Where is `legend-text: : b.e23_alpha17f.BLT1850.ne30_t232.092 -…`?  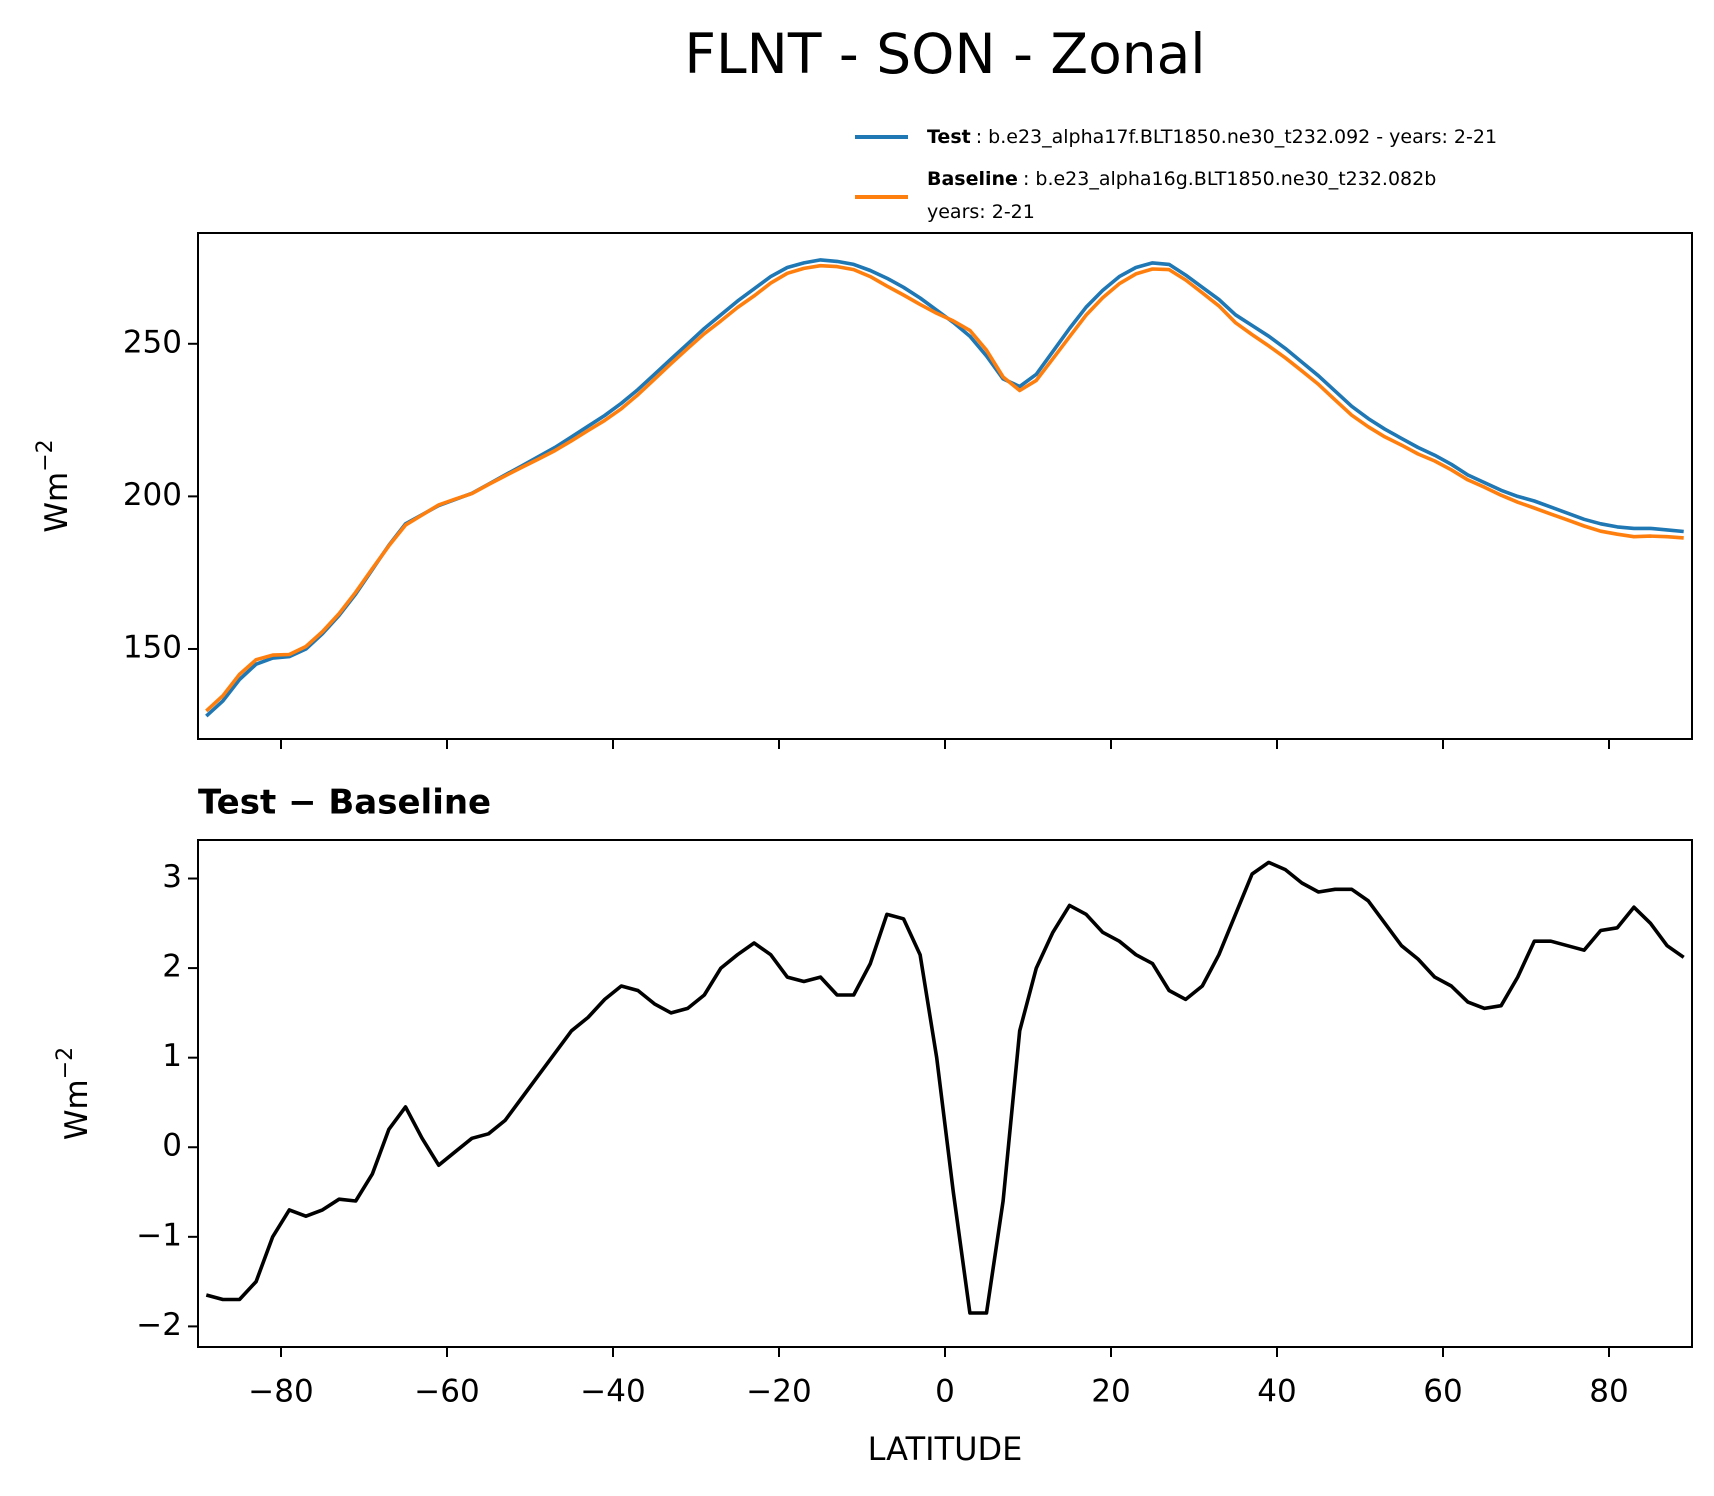
legend-text: : b.e23_alpha17f.BLT1850.ne30_t232.092 -… is located at coordinates (1236, 137).